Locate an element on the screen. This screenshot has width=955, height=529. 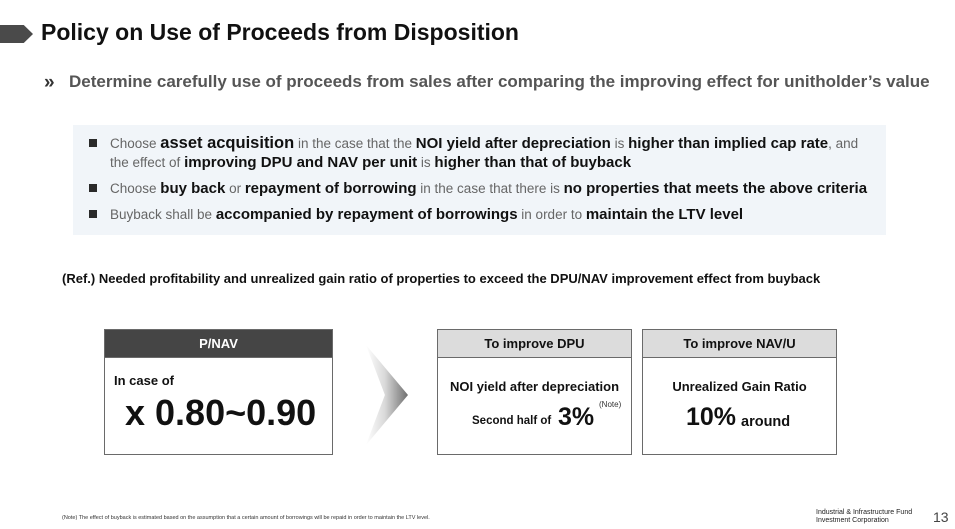
pnav-card: P/NAV In case of x 0.80~0.90 is located at coordinates (218, 392).